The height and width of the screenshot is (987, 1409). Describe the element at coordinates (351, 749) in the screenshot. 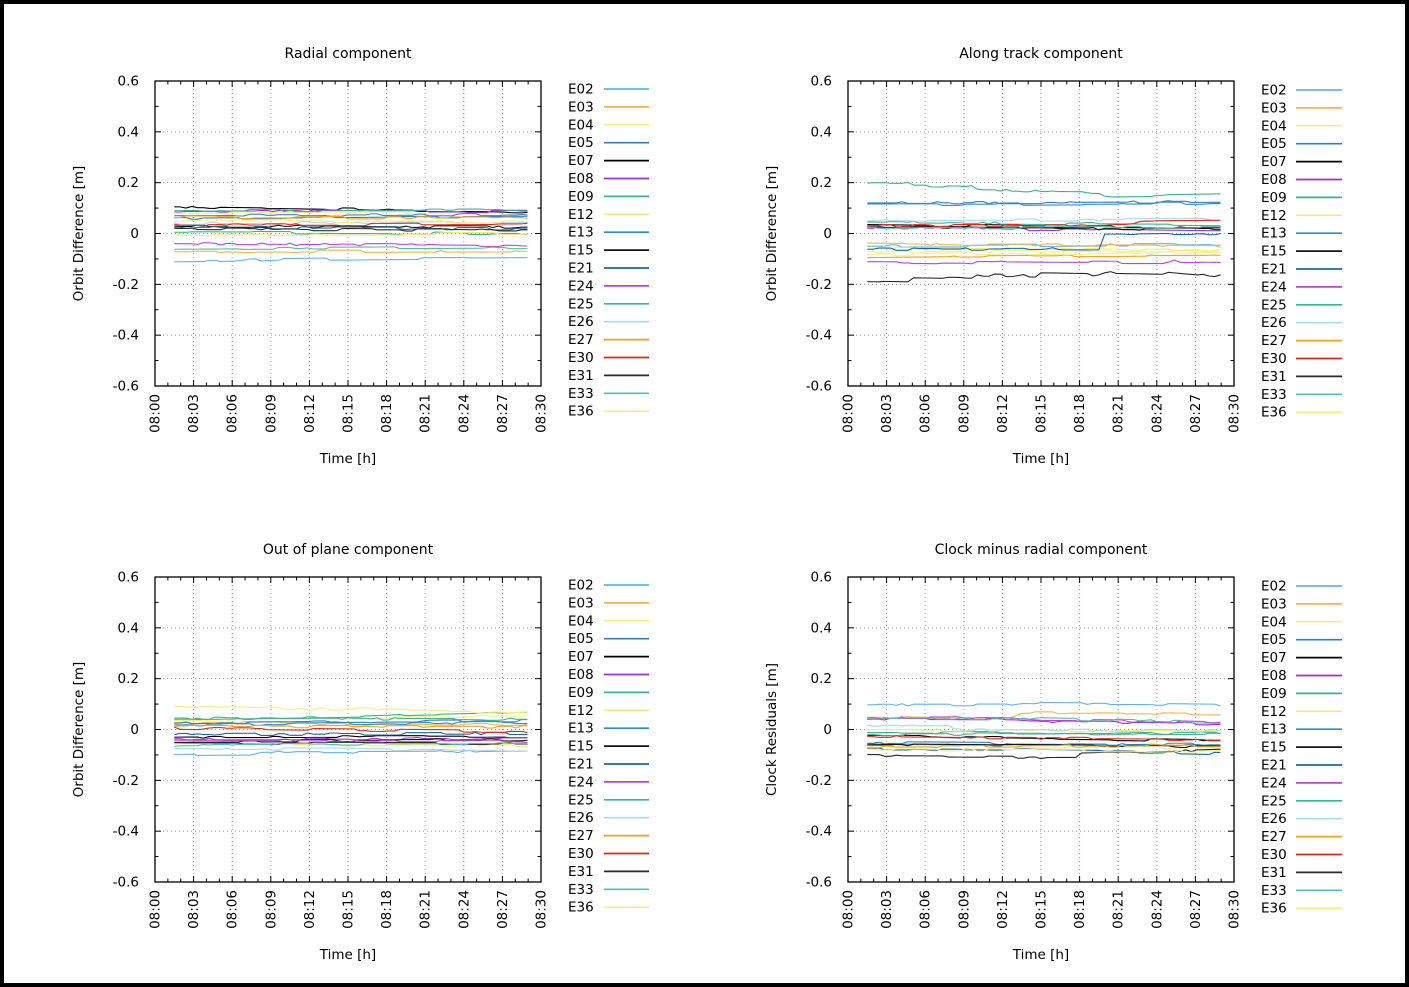

I see `series-line-E26` at that location.